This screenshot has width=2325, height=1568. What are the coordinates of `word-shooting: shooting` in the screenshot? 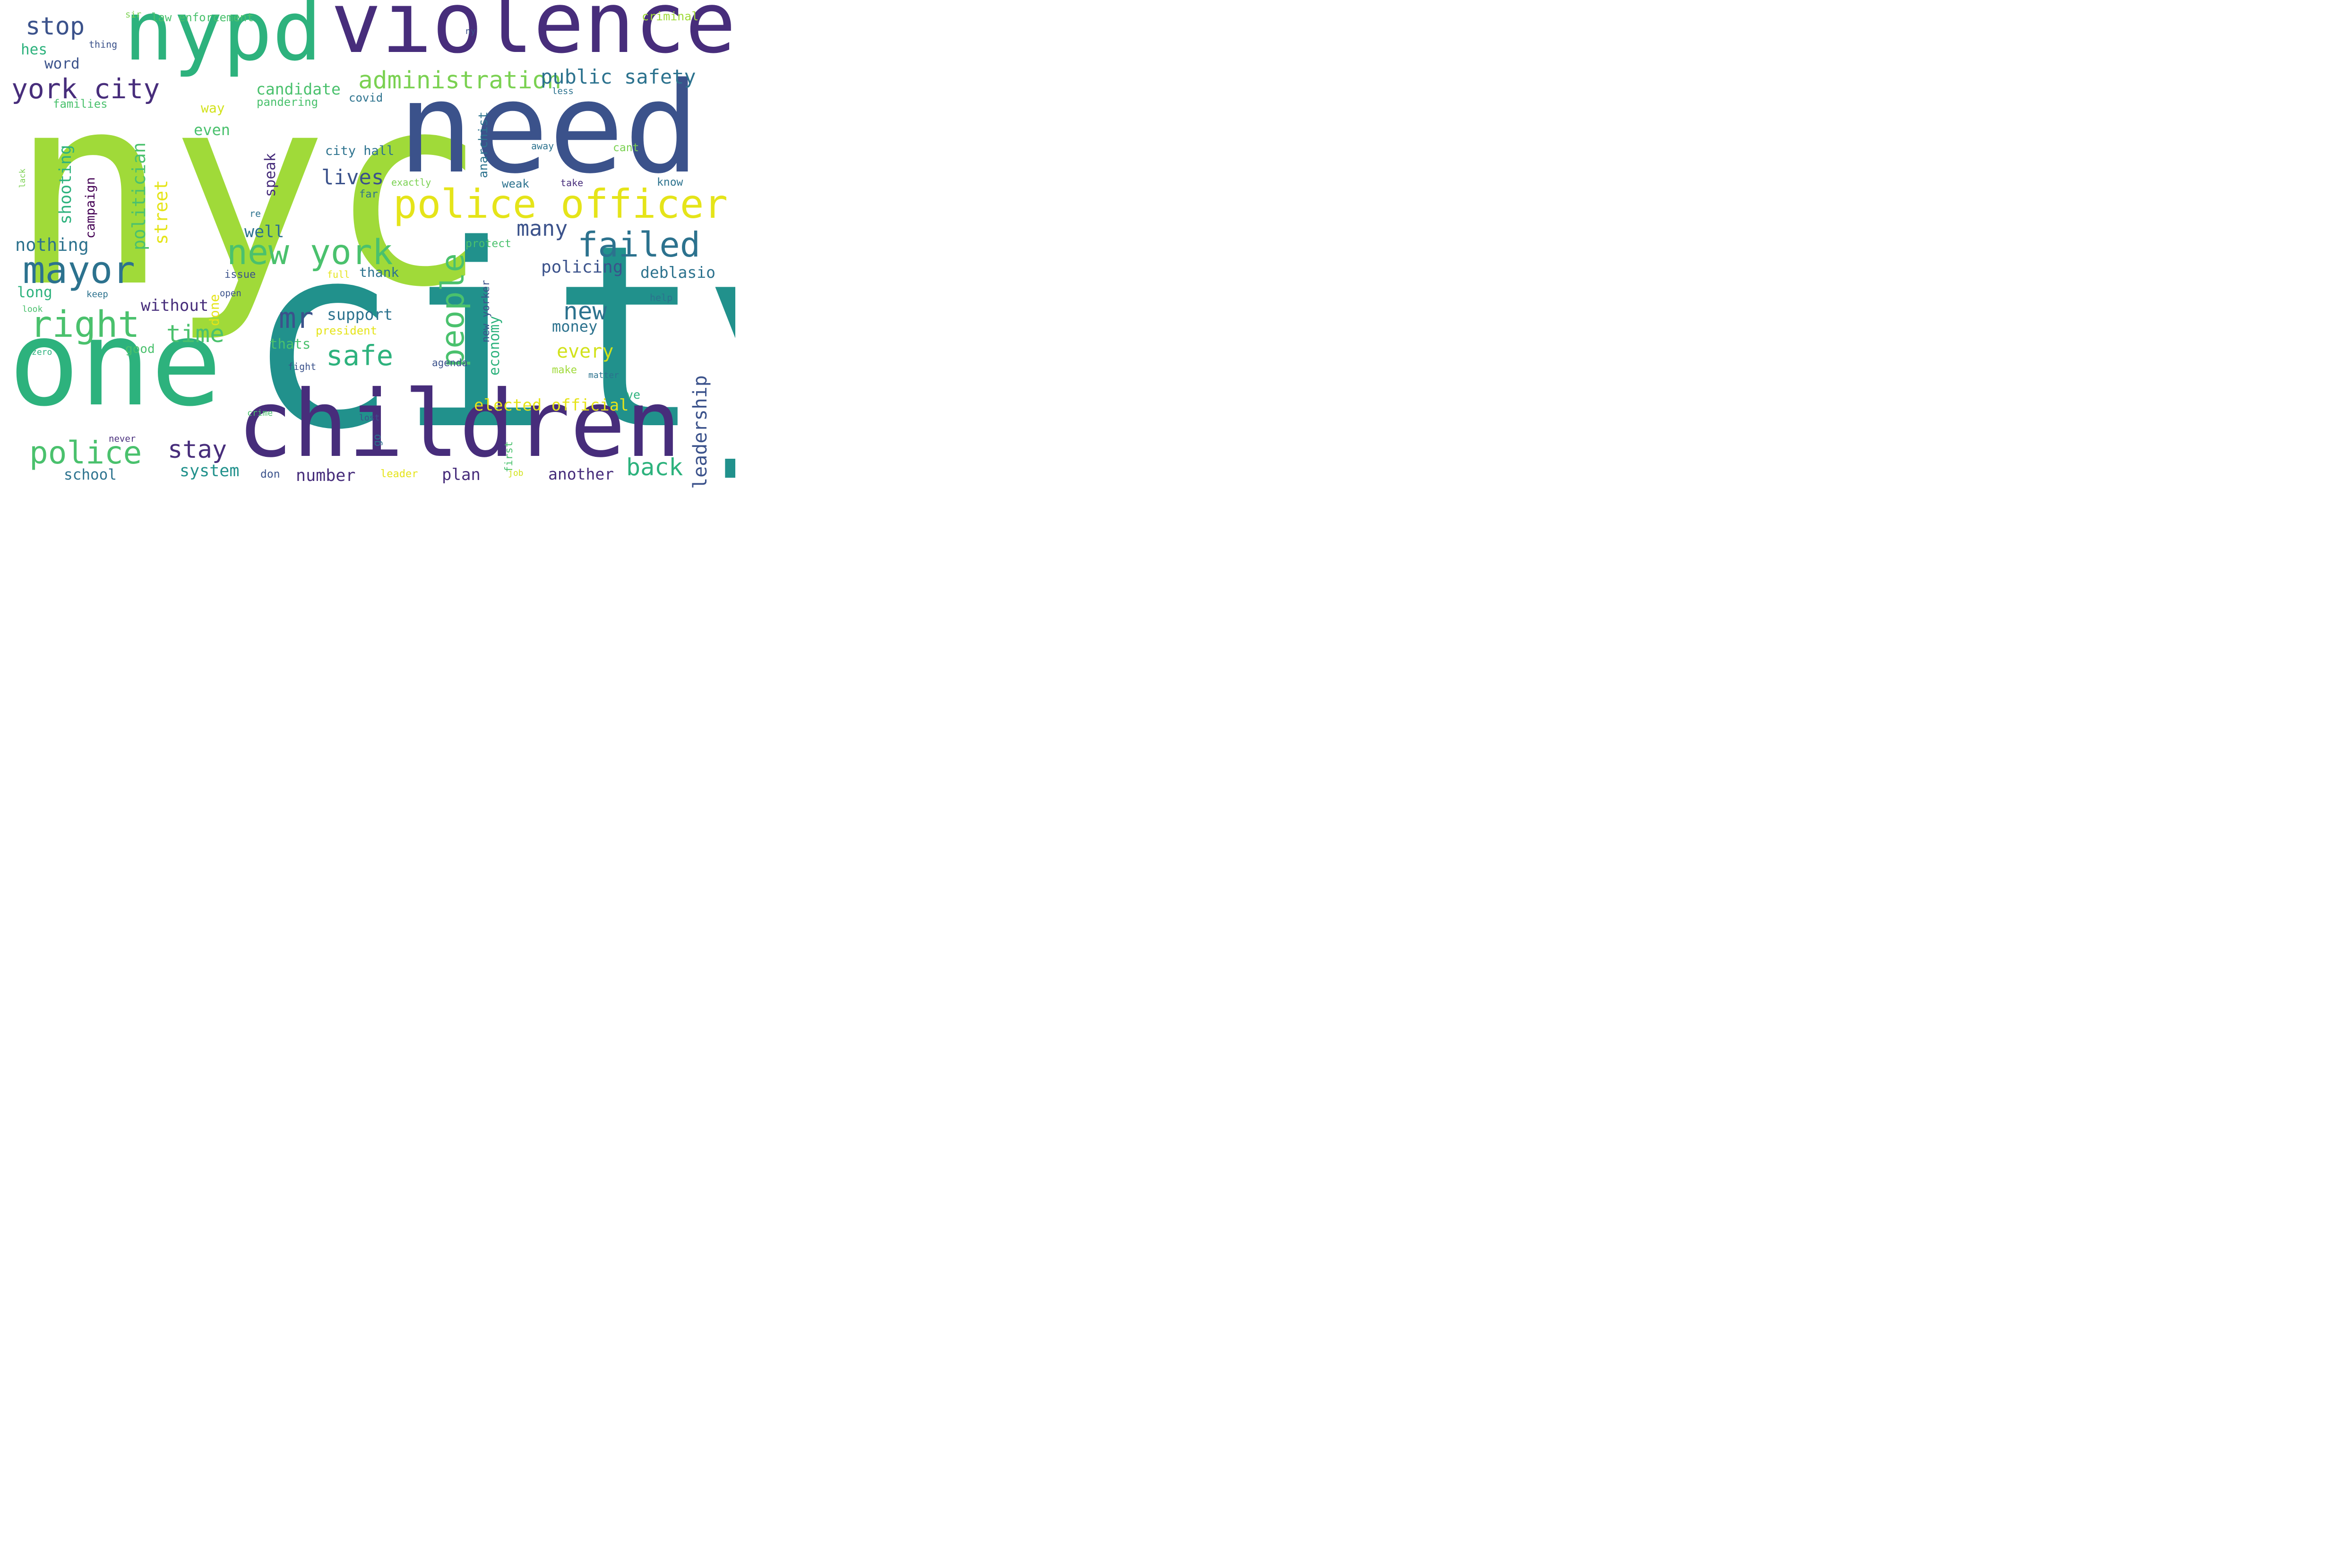 It's located at (65, 184).